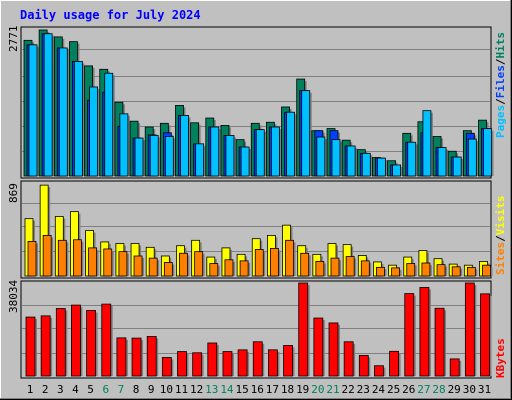 This screenshot has width=512, height=400. I want to click on x-label-day-28: 28, so click(438, 389).